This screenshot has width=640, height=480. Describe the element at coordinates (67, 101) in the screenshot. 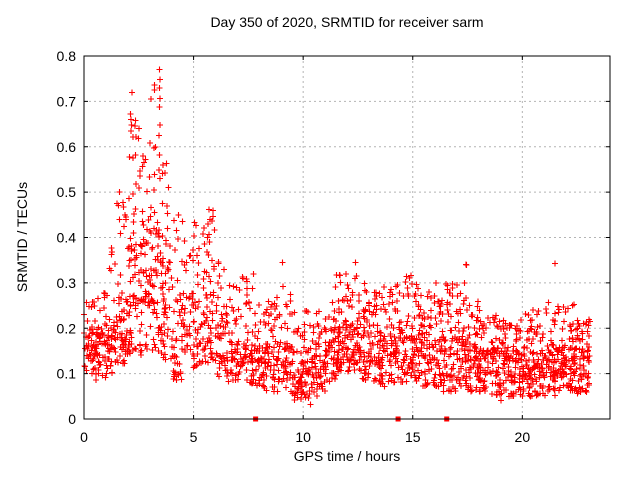

I see `y-tick-label: 0.7` at that location.